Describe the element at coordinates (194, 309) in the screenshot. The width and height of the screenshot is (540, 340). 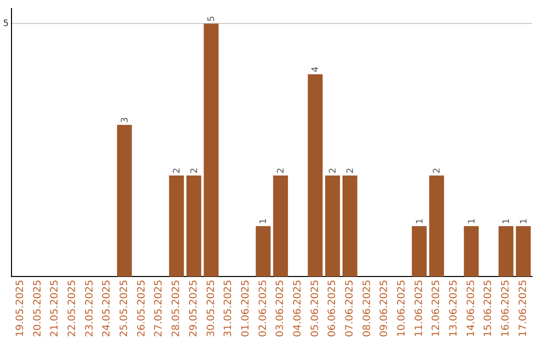
I see `x-tick-label: 29.05.2025` at that location.